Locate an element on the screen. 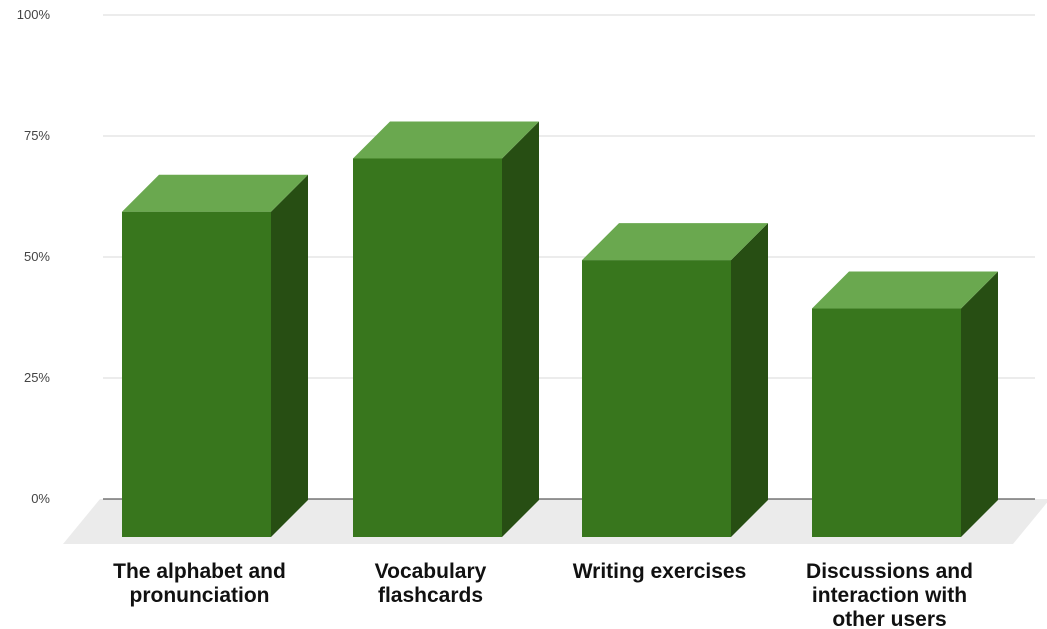 This screenshot has height=629, width=1047. y-tick-label: 0% is located at coordinates (40, 498).